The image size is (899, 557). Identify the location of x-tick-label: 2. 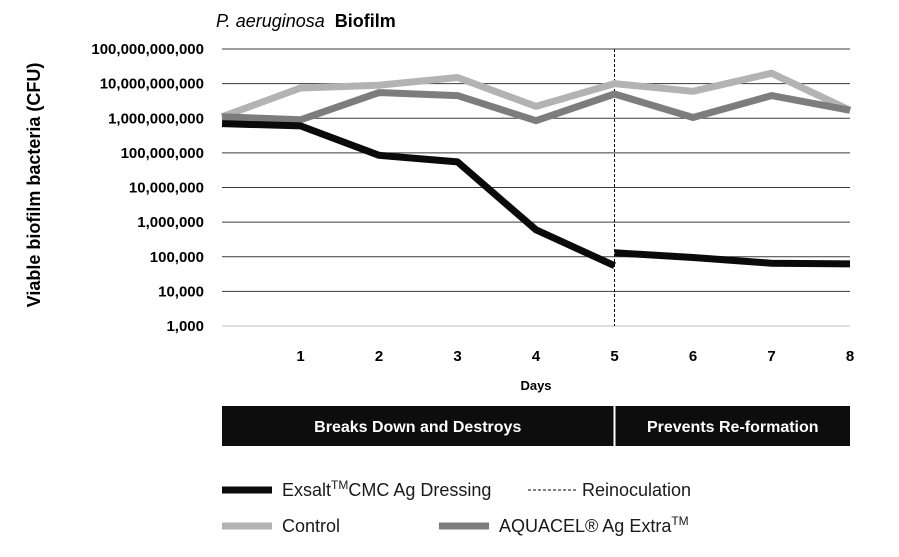
(379, 356).